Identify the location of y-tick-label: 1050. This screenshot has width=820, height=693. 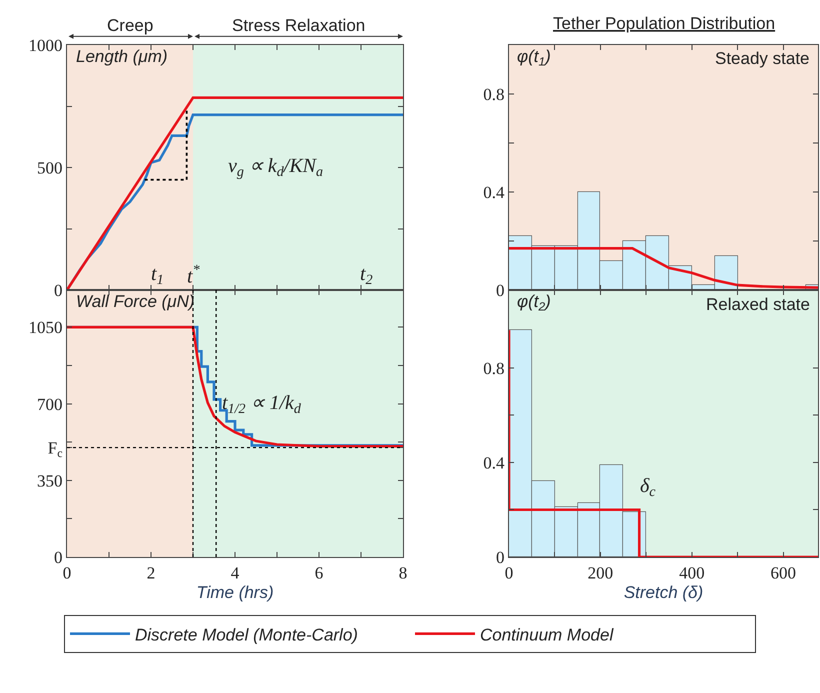
(45, 328).